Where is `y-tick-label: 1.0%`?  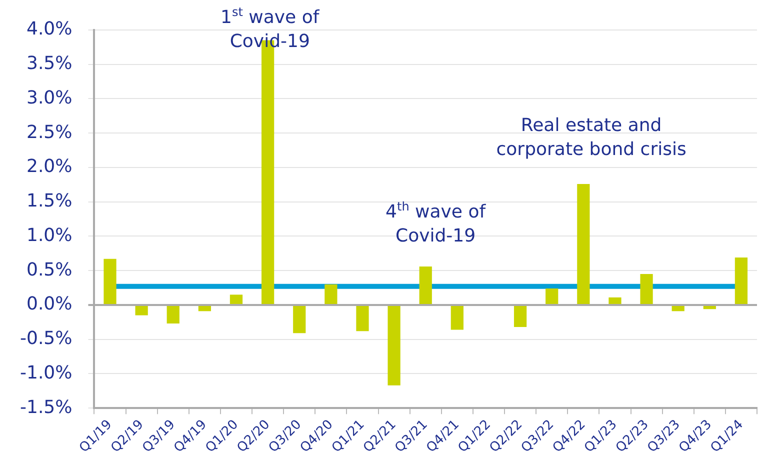 y-tick-label: 1.0% is located at coordinates (49, 235).